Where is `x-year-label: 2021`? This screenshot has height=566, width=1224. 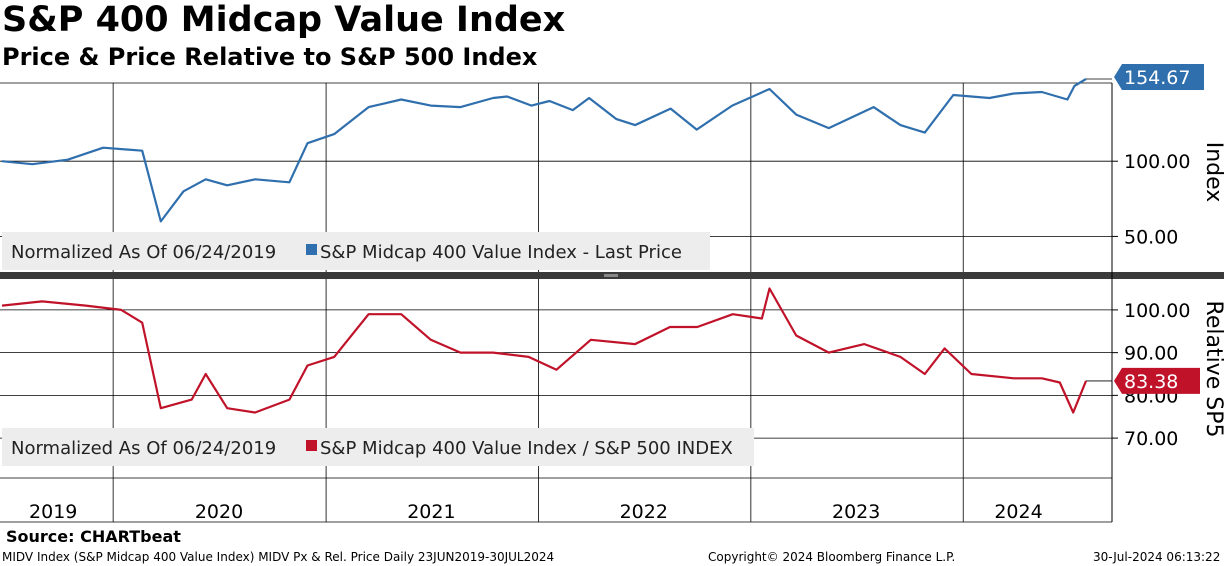
x-year-label: 2021 is located at coordinates (431, 512).